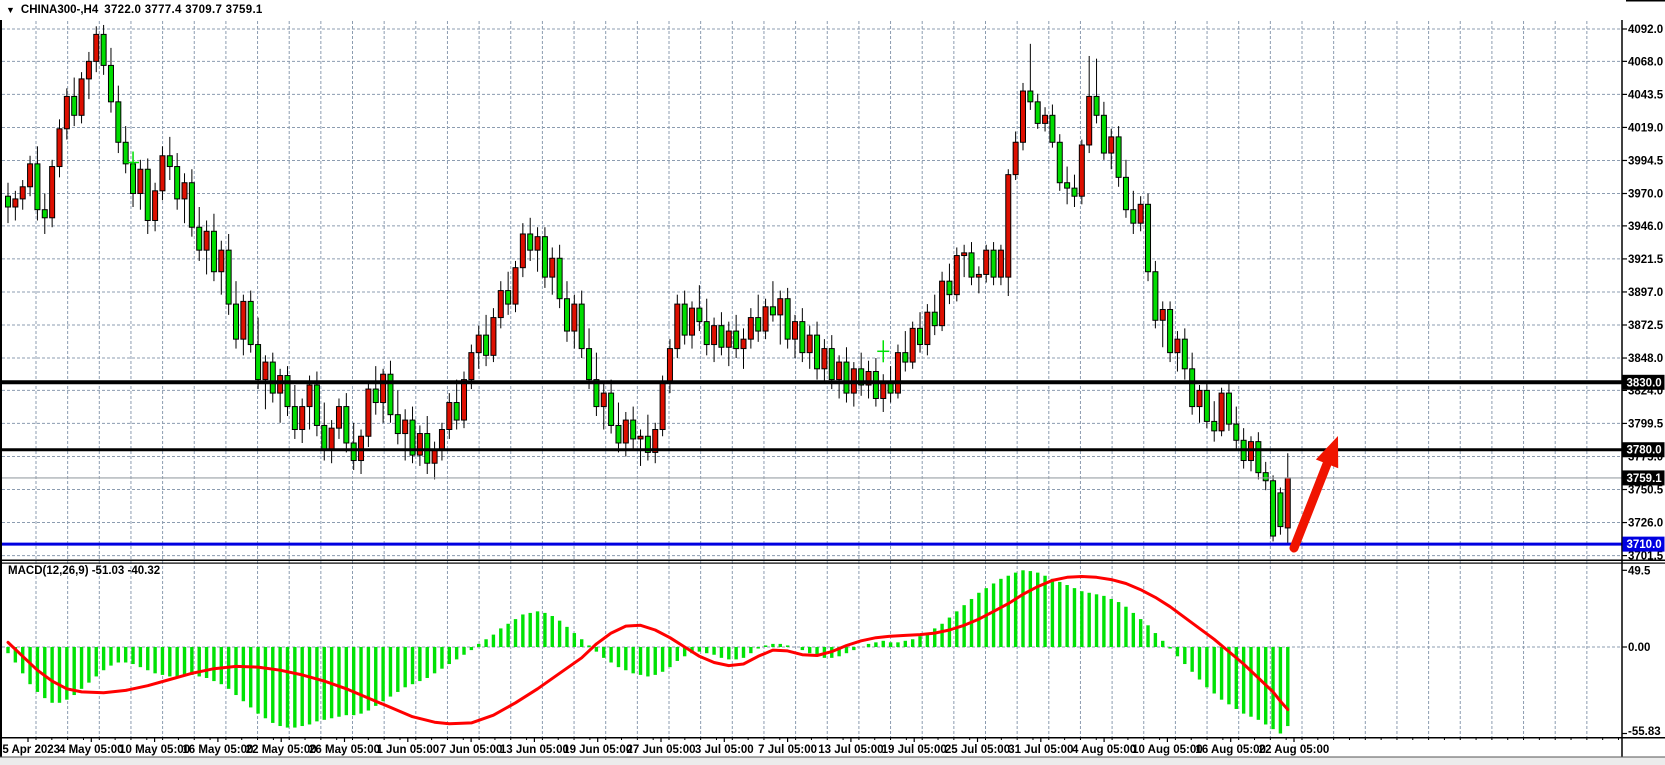 The width and height of the screenshot is (1665, 765). What do you see at coordinates (1645, 227) in the screenshot?
I see `price-tick-label: 3946.0` at bounding box center [1645, 227].